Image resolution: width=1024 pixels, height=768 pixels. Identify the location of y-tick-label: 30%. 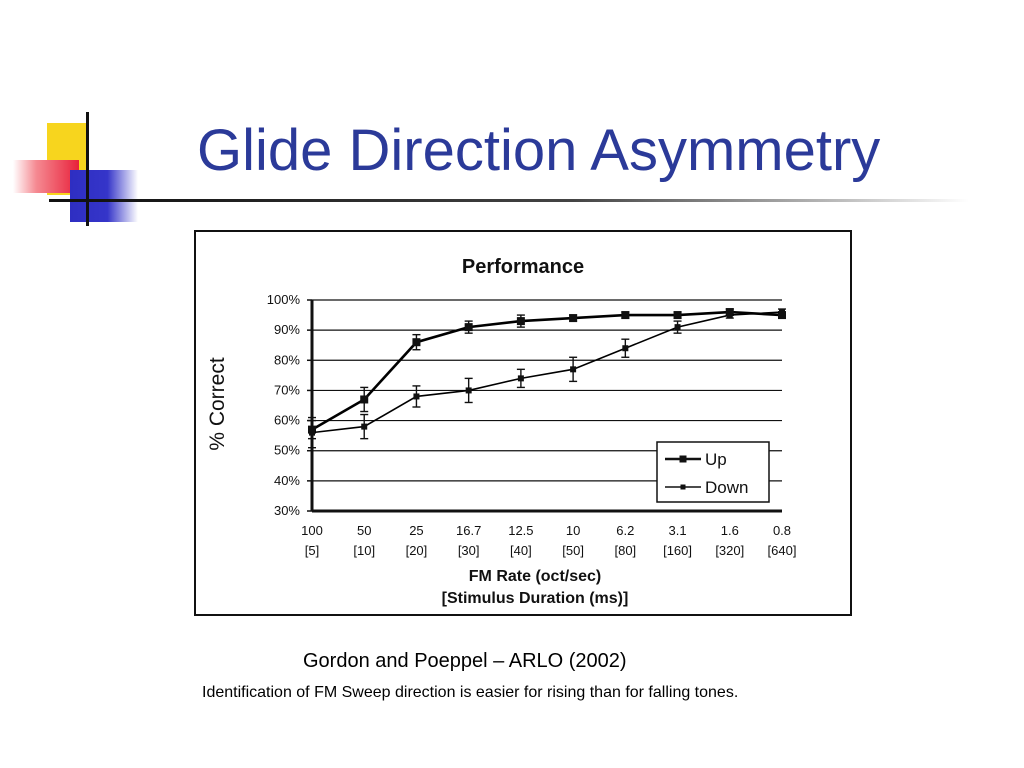
(287, 510).